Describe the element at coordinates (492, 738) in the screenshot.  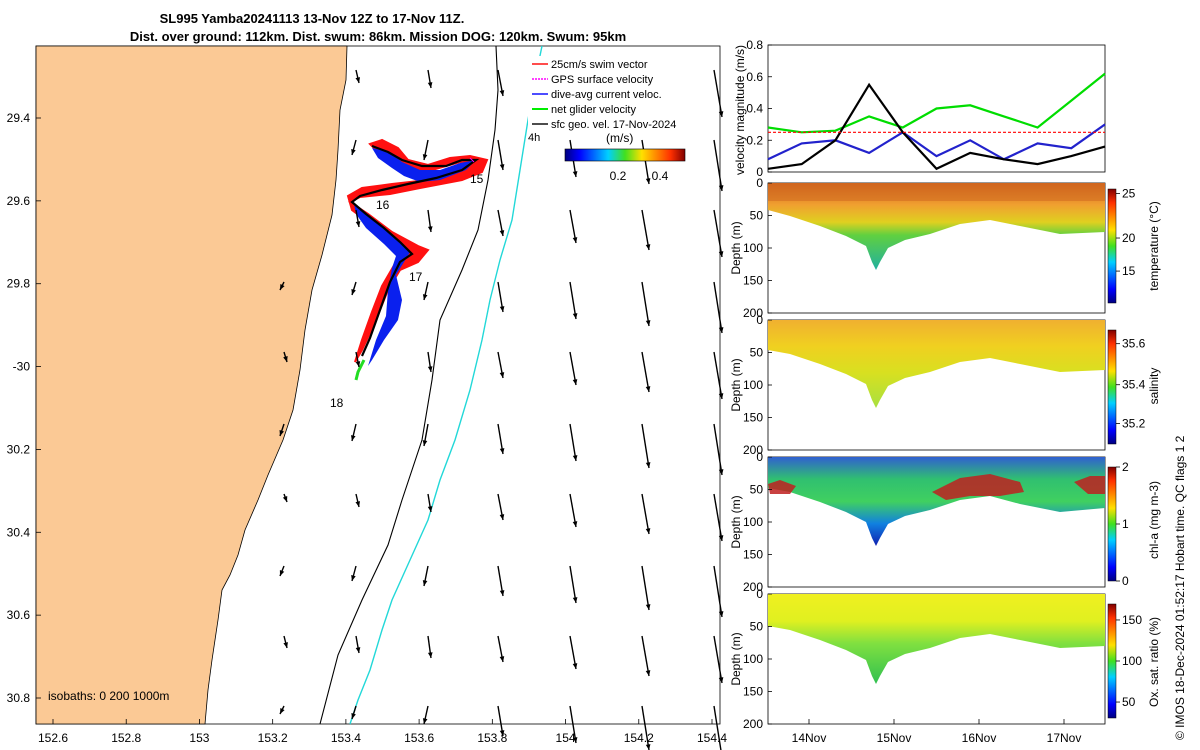
I see `lon-tick-label: 153.8` at that location.